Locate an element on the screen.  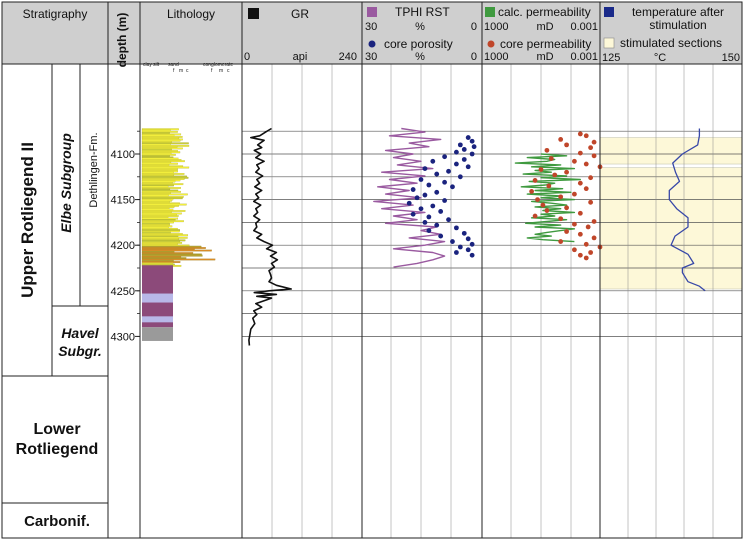
calc-perm-curve is located at coordinates (547, 198).